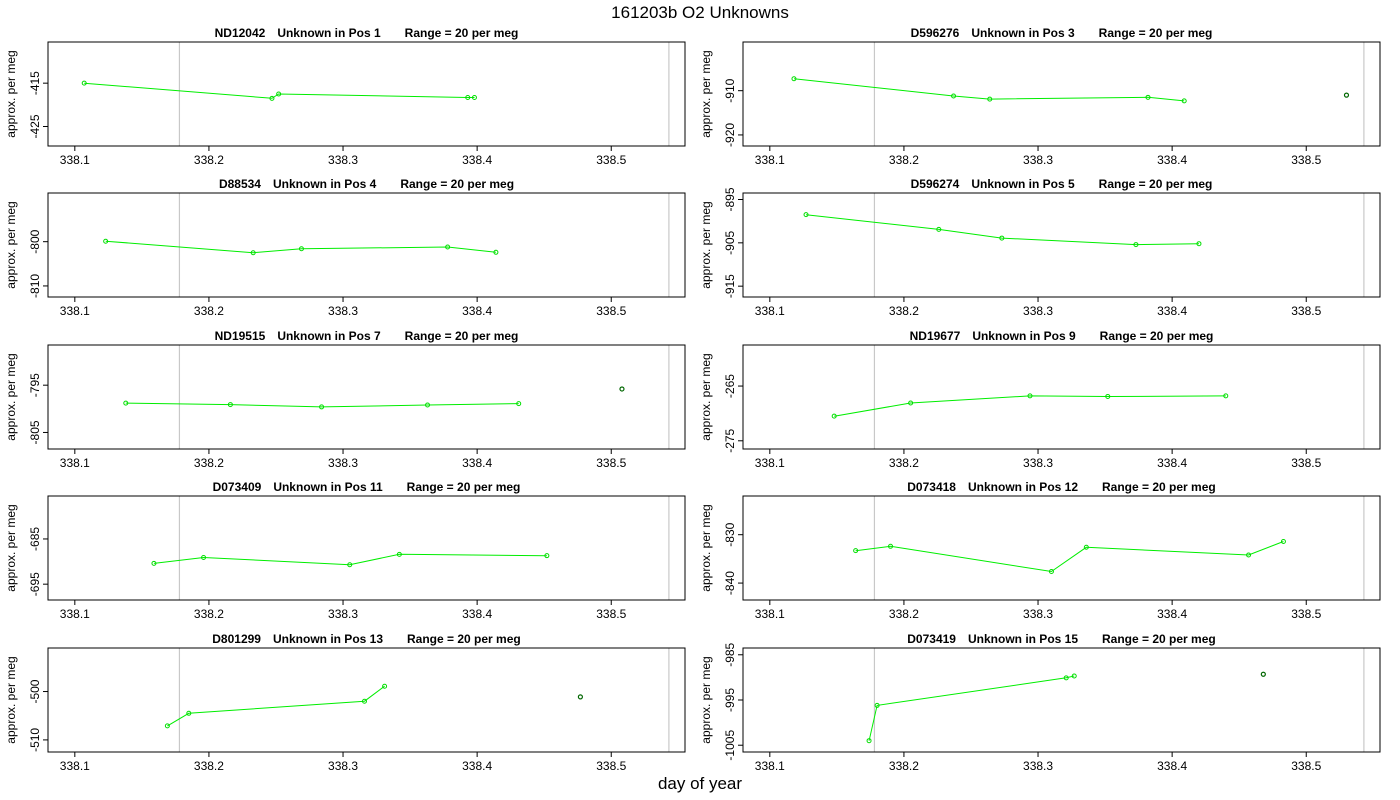 The image size is (1400, 800). Describe the element at coordinates (730, 386) in the screenshot. I see `y-tick-label: -265` at that location.